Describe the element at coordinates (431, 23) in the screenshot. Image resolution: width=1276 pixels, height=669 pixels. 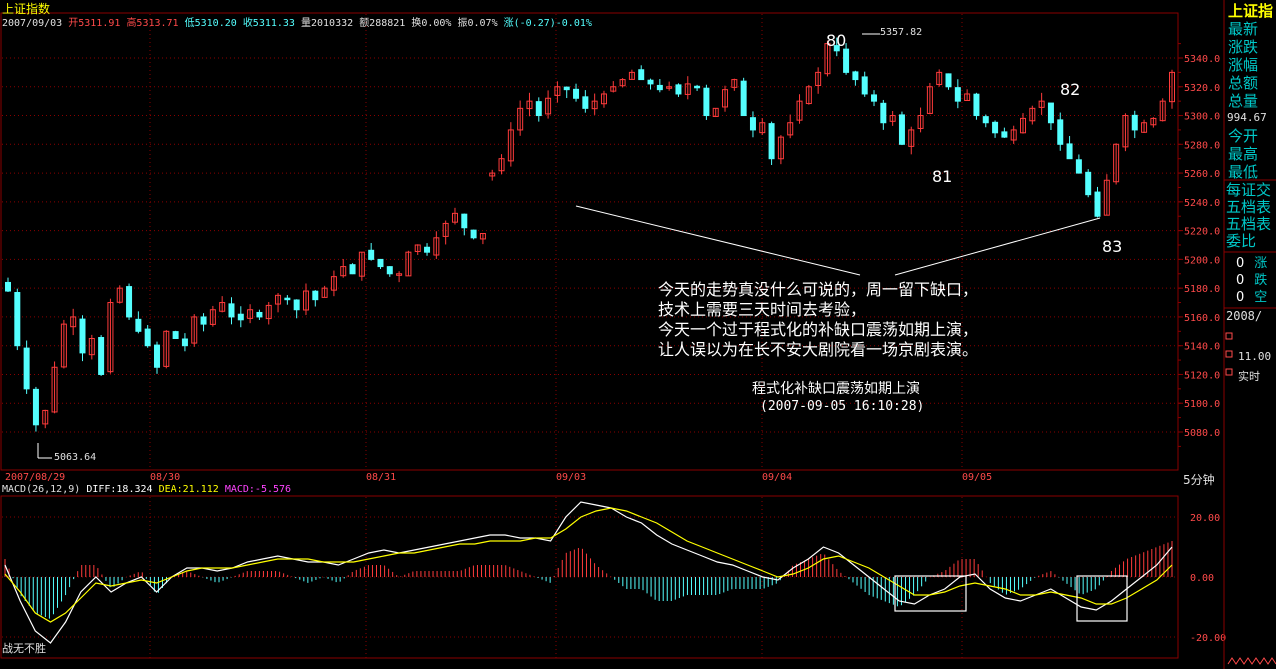
I see `header-turnover: 换0.00%` at that location.